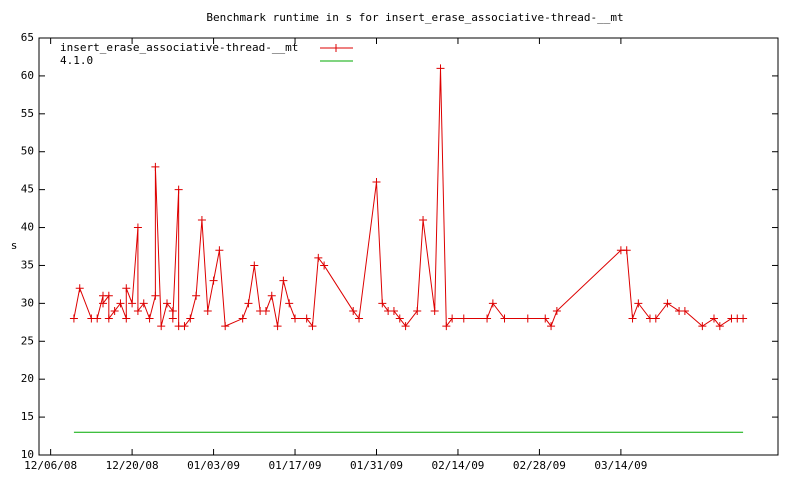 This screenshot has height=480, width=800. Describe the element at coordinates (179, 47) in the screenshot. I see `legend-label: insert_erase_associative-thread-__mt` at that location.